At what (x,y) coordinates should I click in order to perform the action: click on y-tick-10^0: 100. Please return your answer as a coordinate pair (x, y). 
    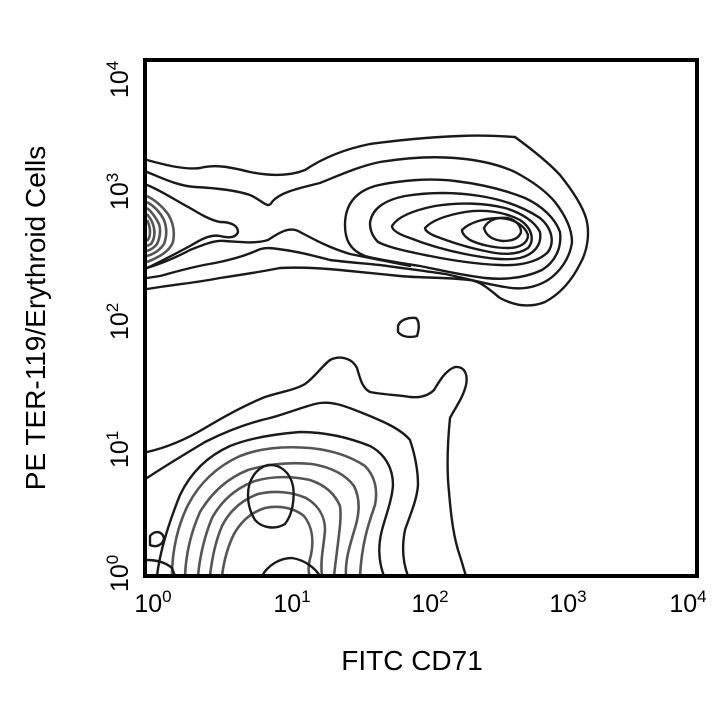
    Looking at the image, I should click on (118, 573).